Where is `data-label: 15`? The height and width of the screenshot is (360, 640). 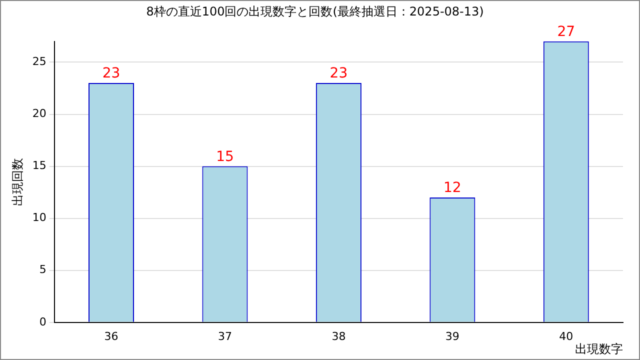
data-label: 15 is located at coordinates (225, 156).